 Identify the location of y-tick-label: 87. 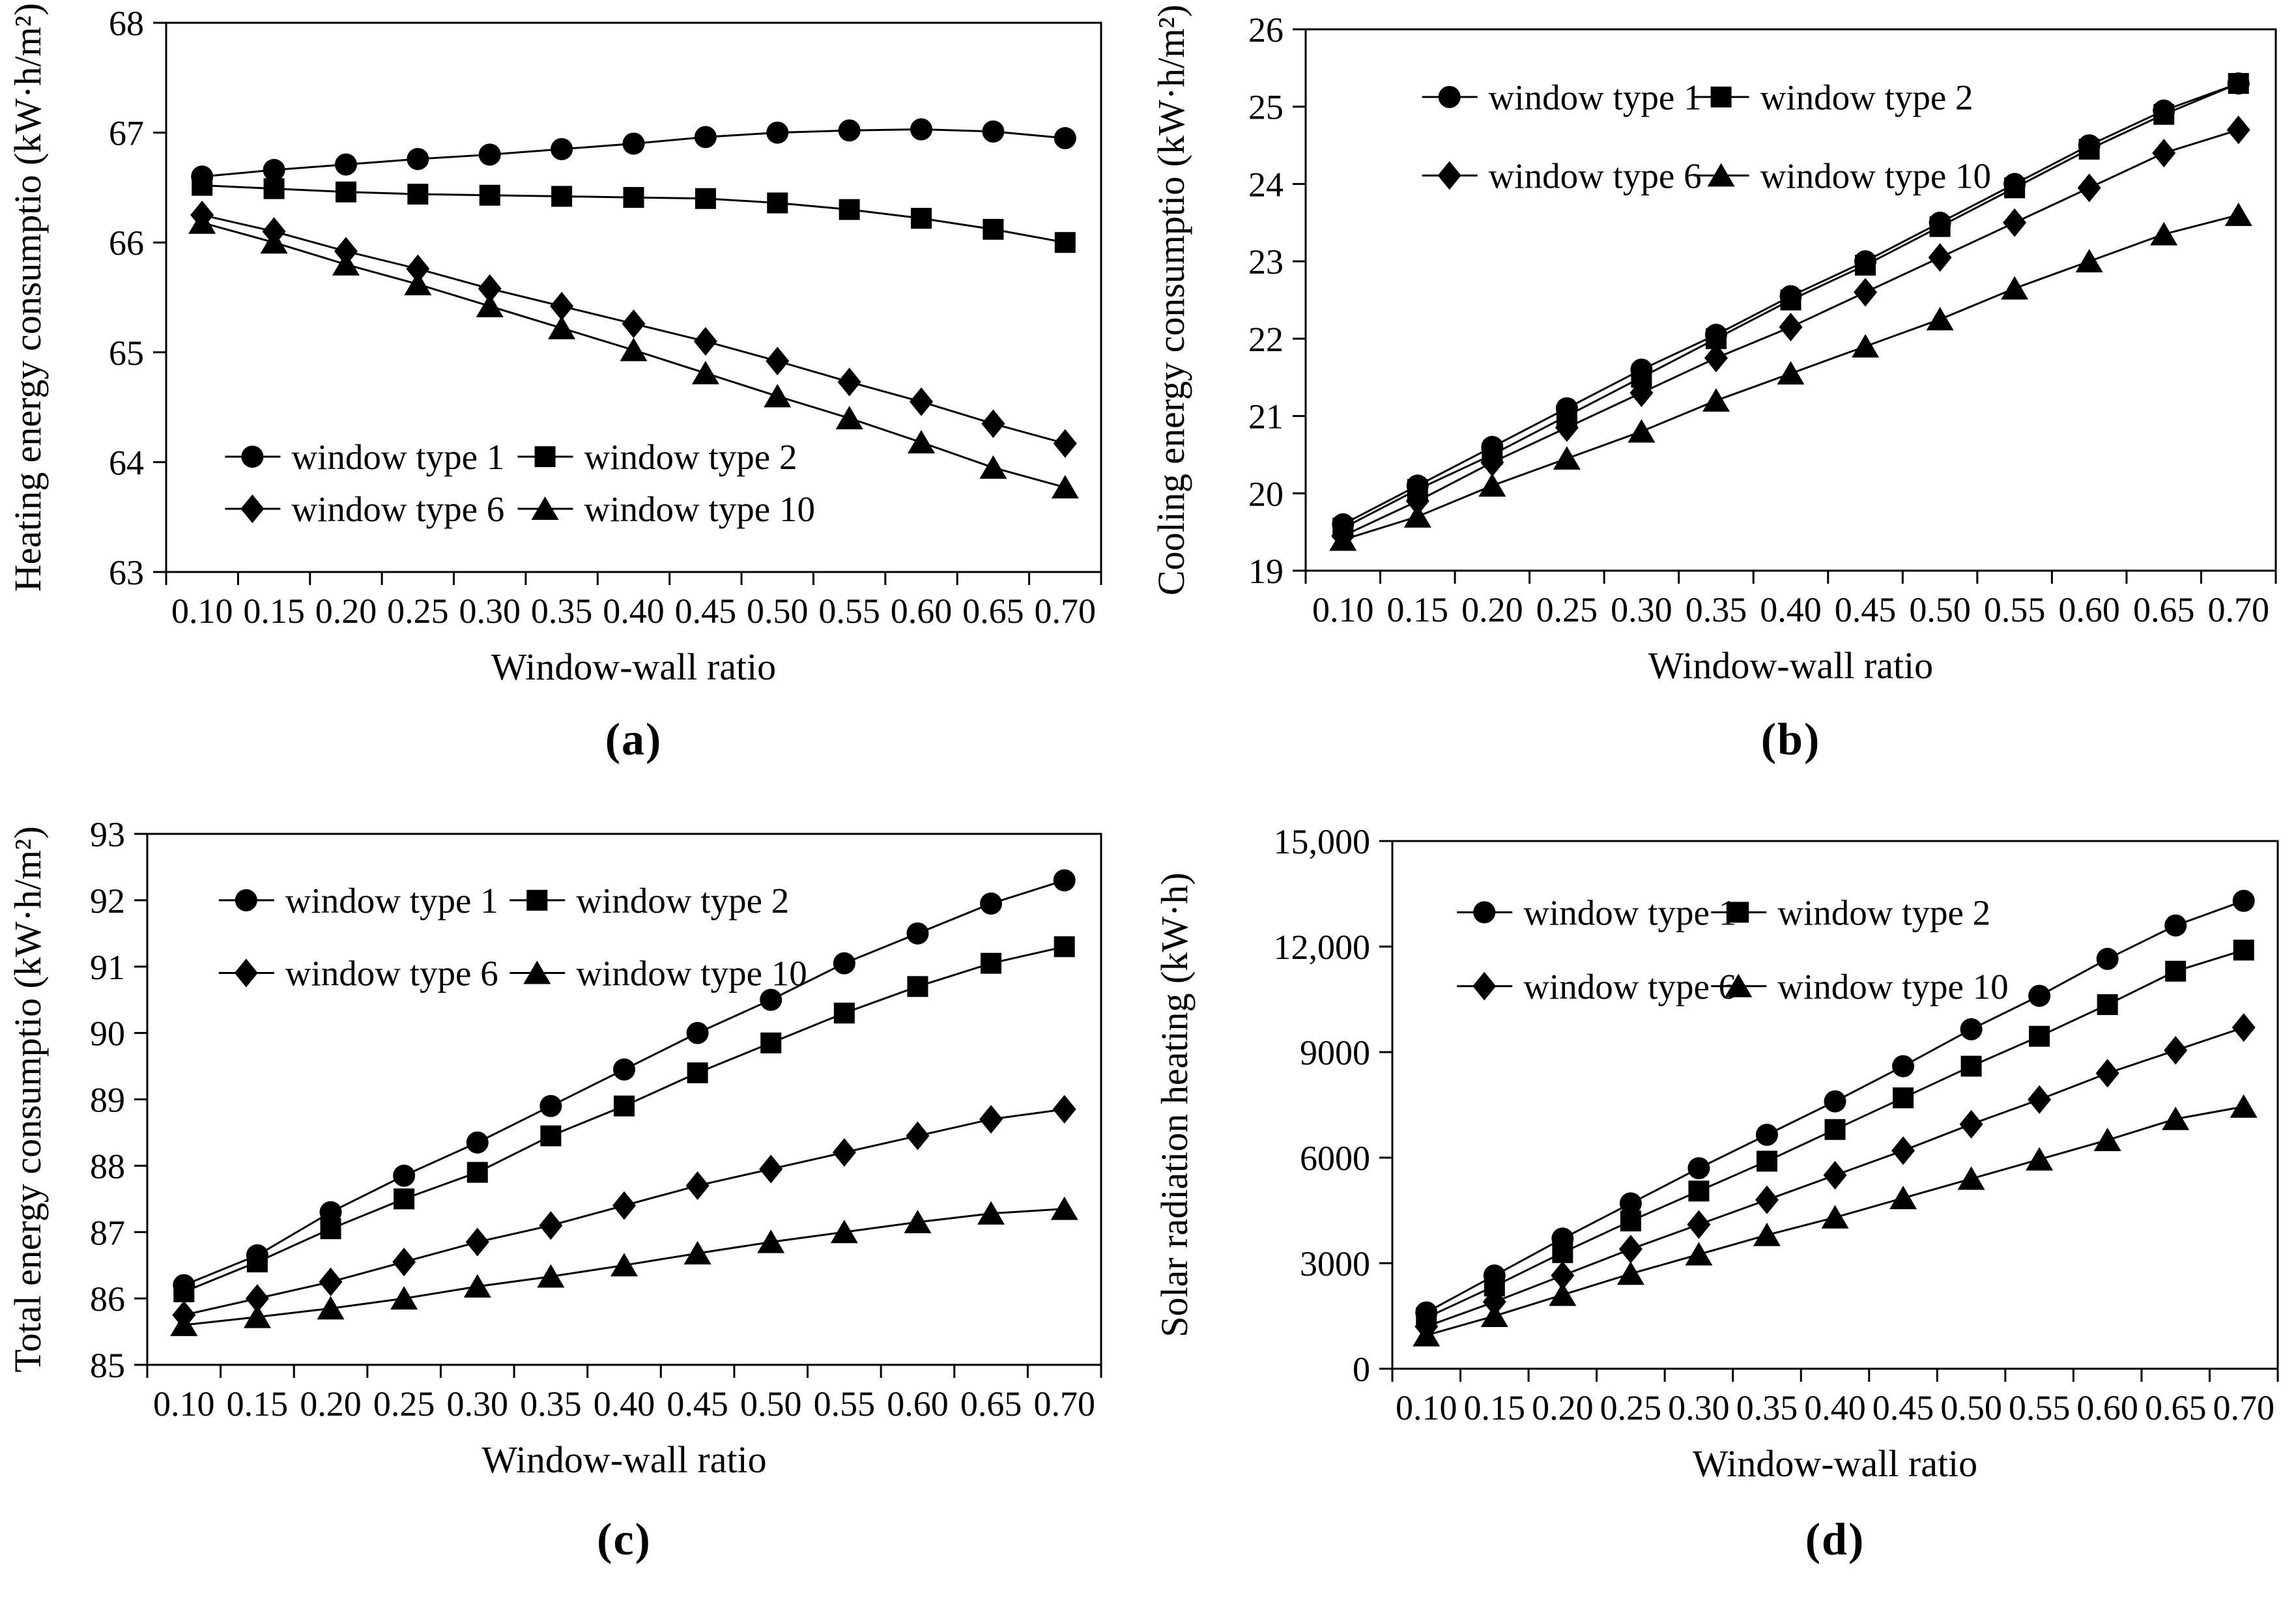
(107, 1232).